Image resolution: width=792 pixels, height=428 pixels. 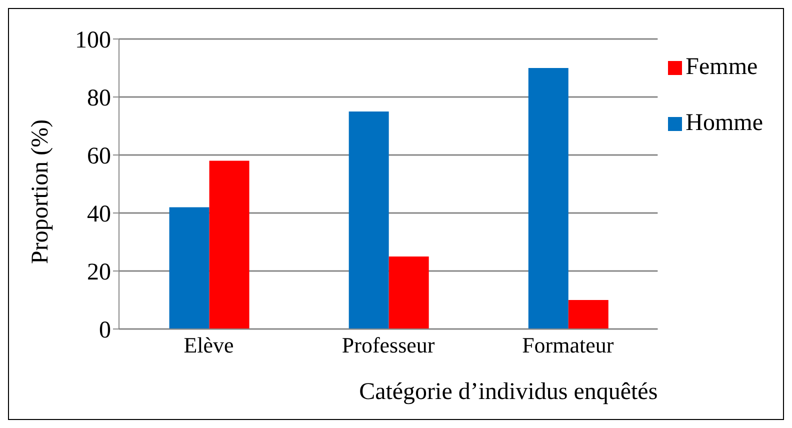 I want to click on y-tick-label: 60, so click(x=99, y=157).